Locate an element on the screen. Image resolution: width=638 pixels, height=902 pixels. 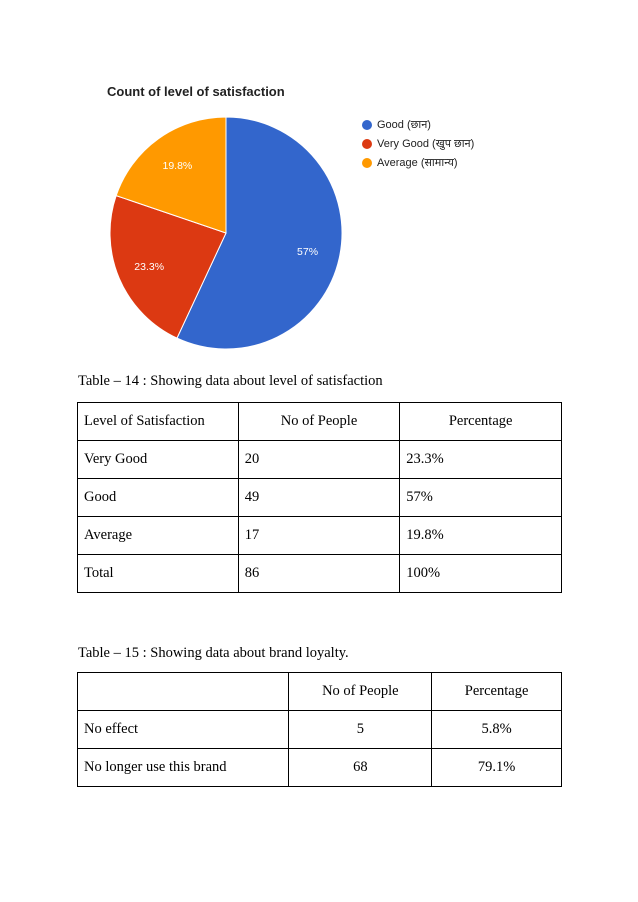
table-cell: No longer use this brand is located at coordinates (183, 767).